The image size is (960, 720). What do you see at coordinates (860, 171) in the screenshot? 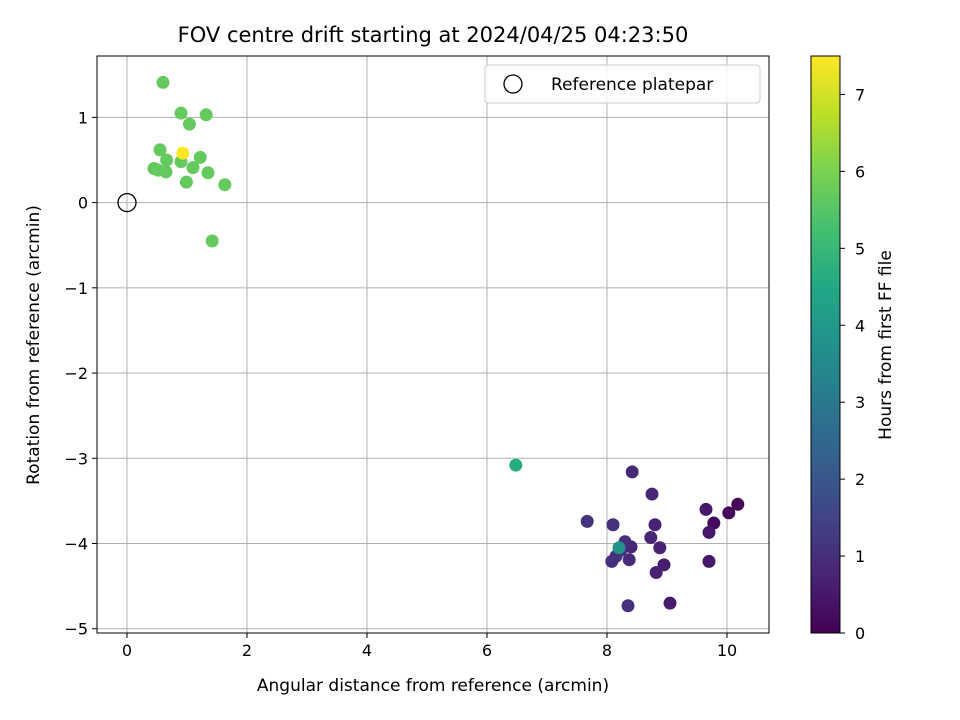
I see `colorbar-tick-label: 6` at bounding box center [860, 171].